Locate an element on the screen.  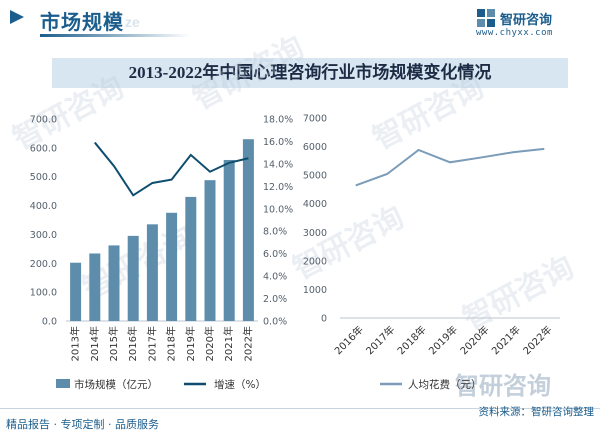
right-axis-tick-label: 16.0% is located at coordinates (278, 142).